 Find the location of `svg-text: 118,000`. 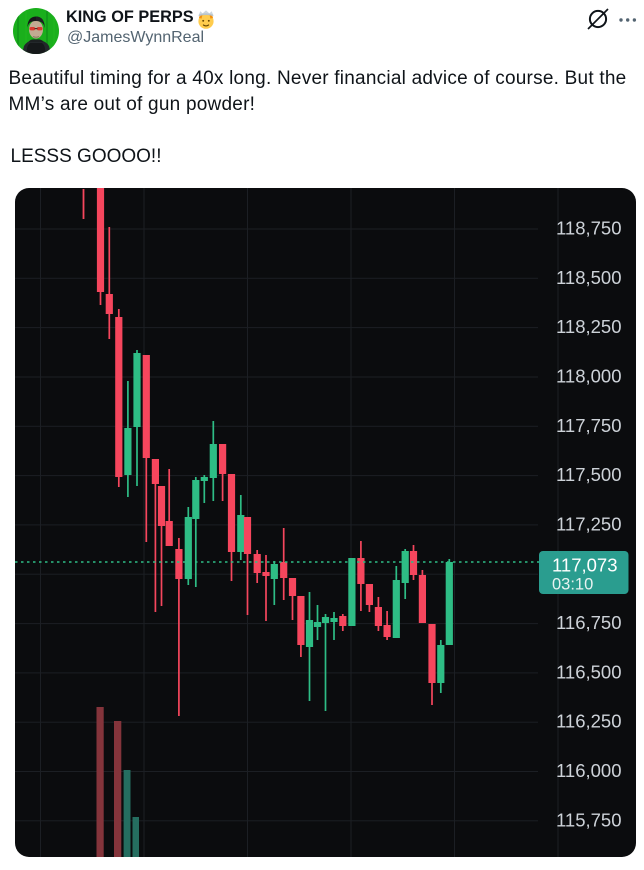

svg-text: 118,000 is located at coordinates (589, 376).